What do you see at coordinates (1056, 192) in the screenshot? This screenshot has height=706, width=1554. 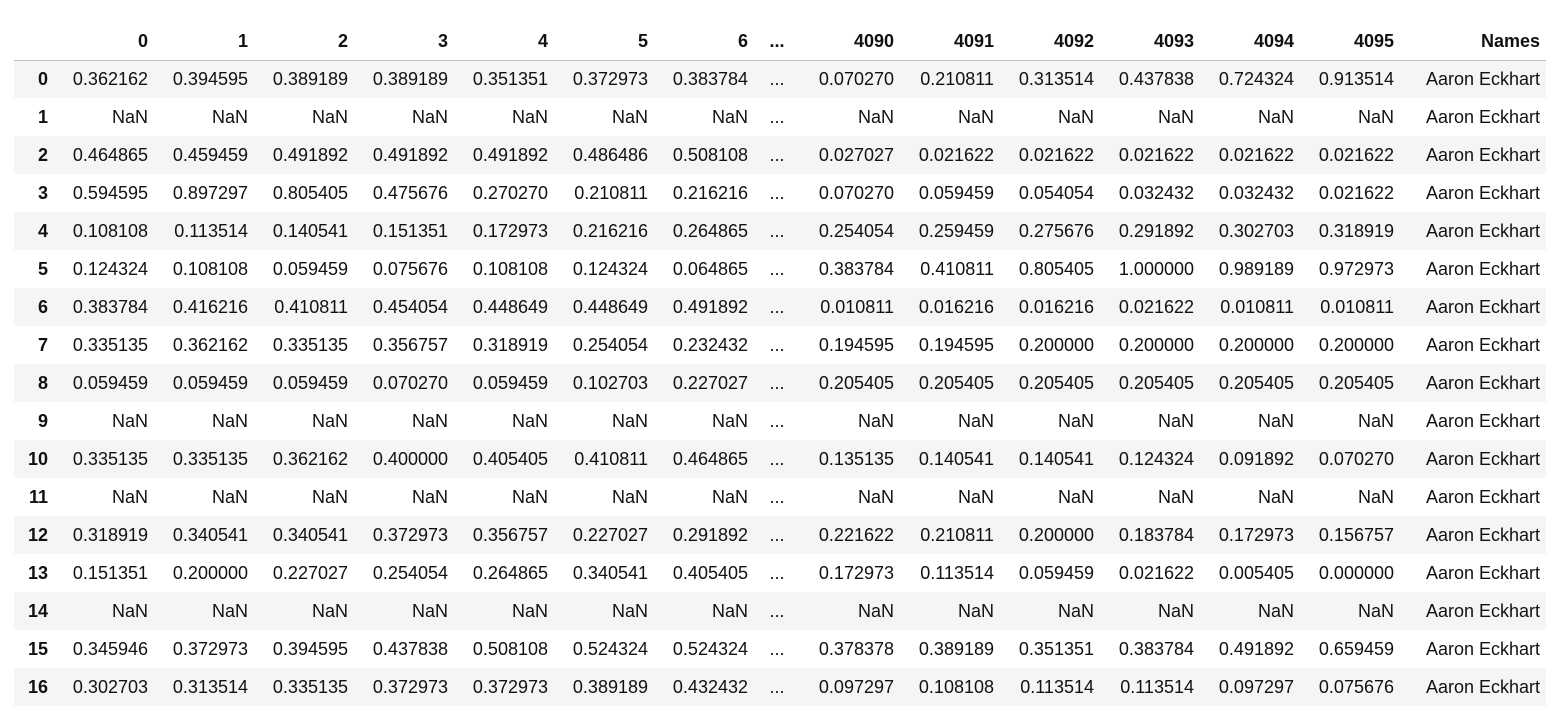 I see `table-cell: 0.054054` at bounding box center [1056, 192].